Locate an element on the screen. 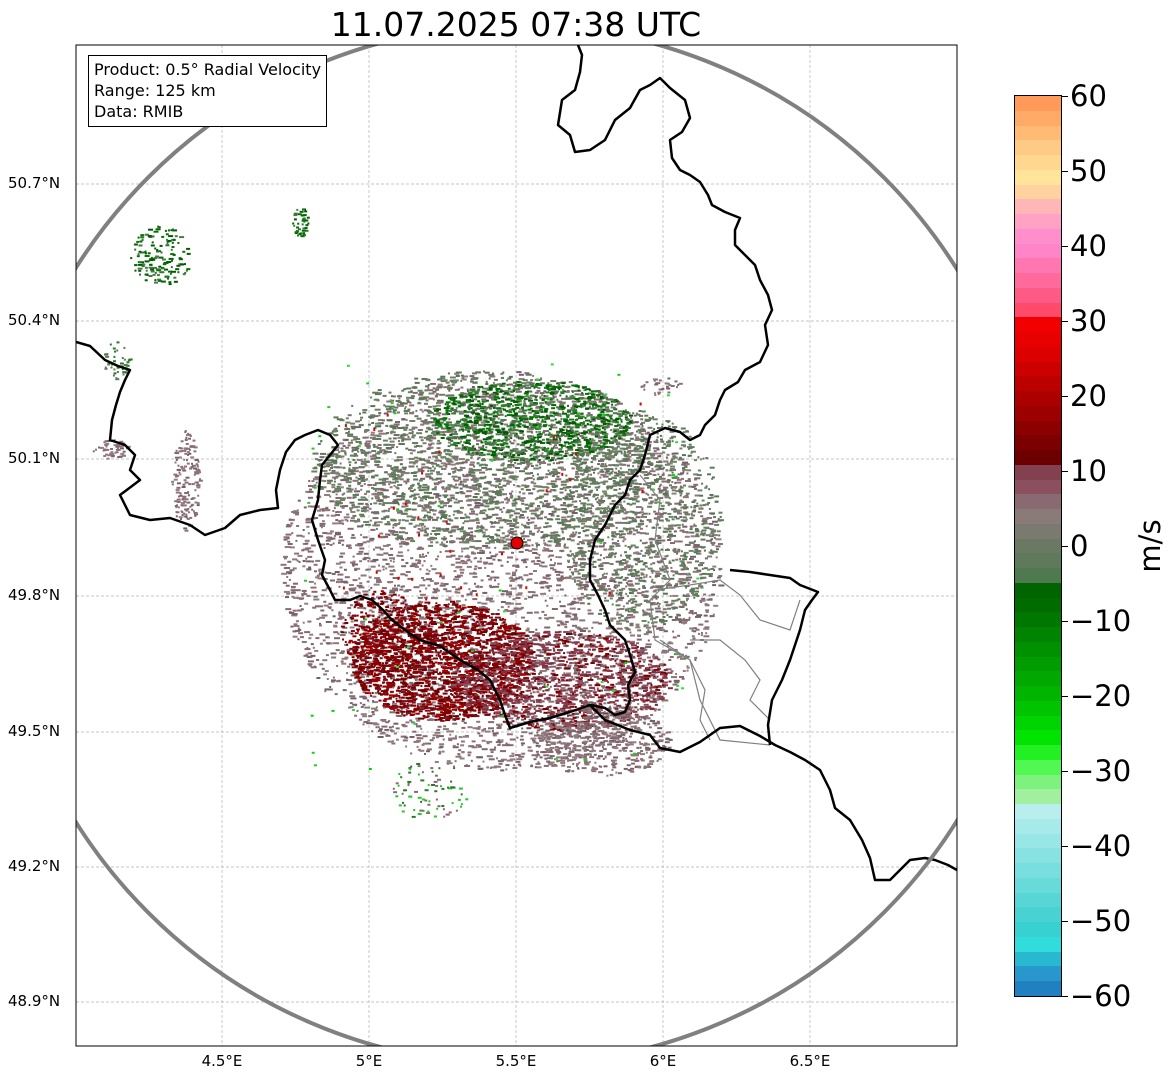 This screenshot has width=1171, height=1081. colorbar-tick-label: −40 is located at coordinates (1101, 846).